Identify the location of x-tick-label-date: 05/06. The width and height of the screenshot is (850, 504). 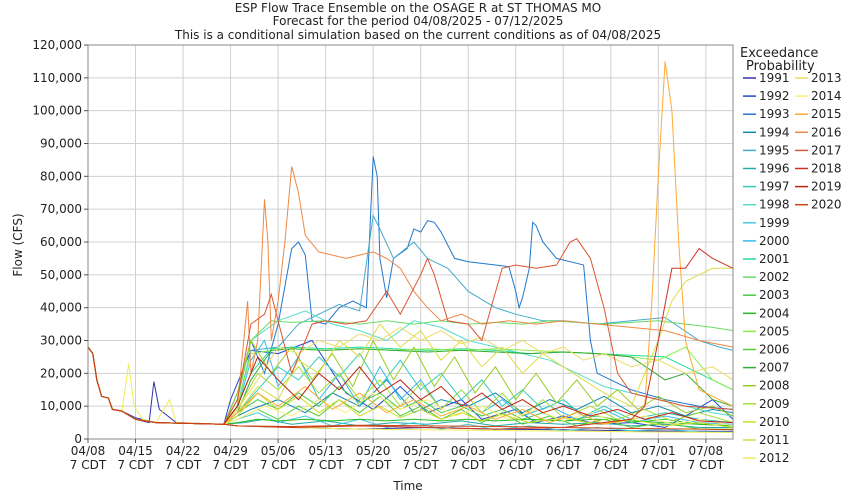
(278, 451).